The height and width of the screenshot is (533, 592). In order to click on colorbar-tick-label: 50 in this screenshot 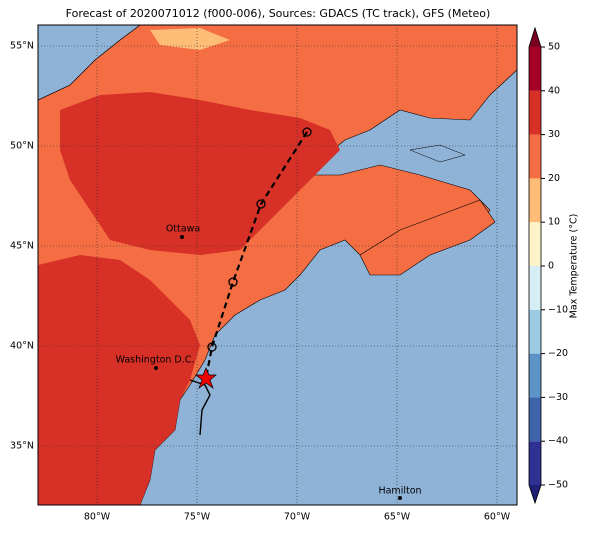, I will do `click(554, 47)`.